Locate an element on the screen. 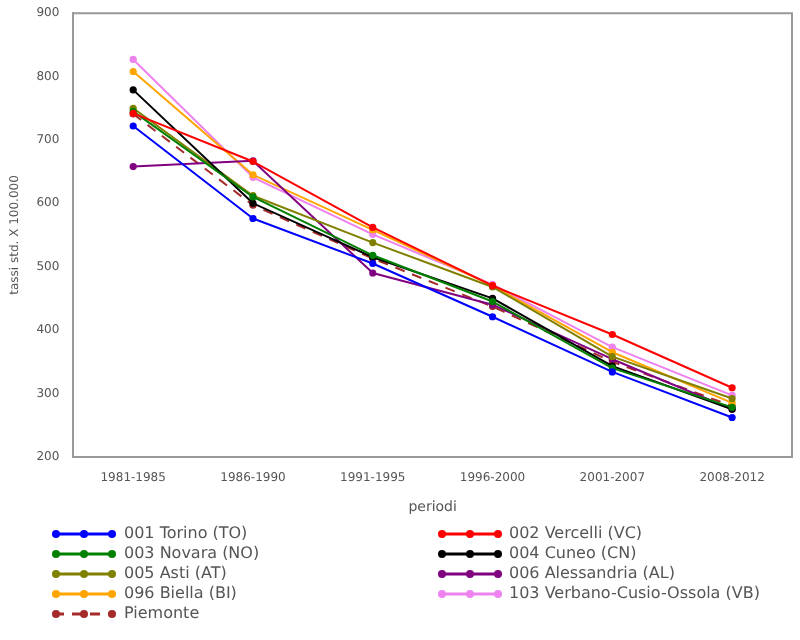  legend-label: 001 Torino (TO) is located at coordinates (186, 533).